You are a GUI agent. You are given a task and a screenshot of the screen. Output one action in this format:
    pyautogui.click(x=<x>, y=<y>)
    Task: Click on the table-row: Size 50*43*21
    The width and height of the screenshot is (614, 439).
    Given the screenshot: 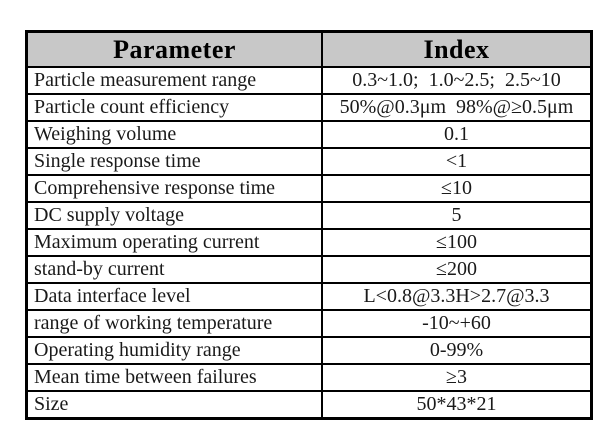 What is the action you would take?
    pyautogui.click(x=309, y=405)
    